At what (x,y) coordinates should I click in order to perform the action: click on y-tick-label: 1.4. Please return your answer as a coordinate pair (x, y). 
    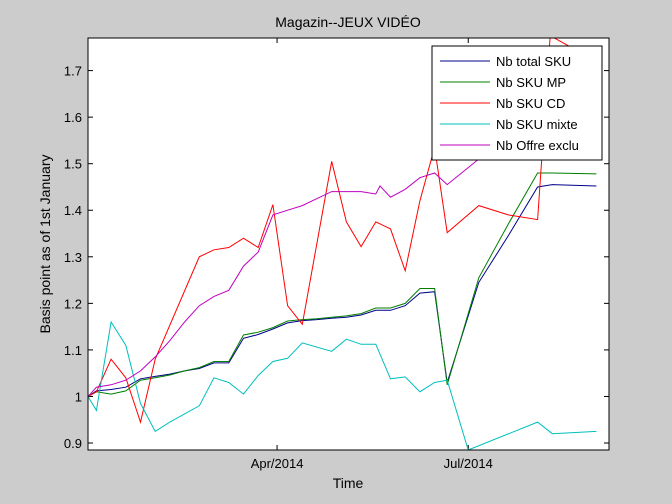
    Looking at the image, I should click on (73, 210).